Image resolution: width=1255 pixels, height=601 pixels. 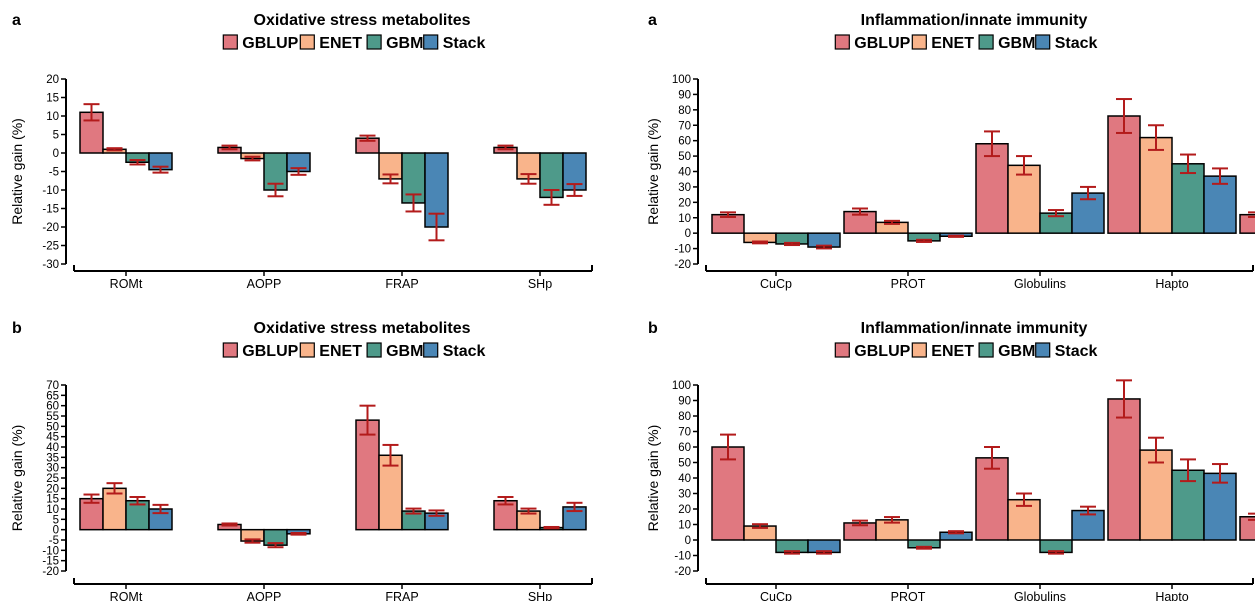 I want to click on y-tick-label: 35, so click(x=52, y=458).